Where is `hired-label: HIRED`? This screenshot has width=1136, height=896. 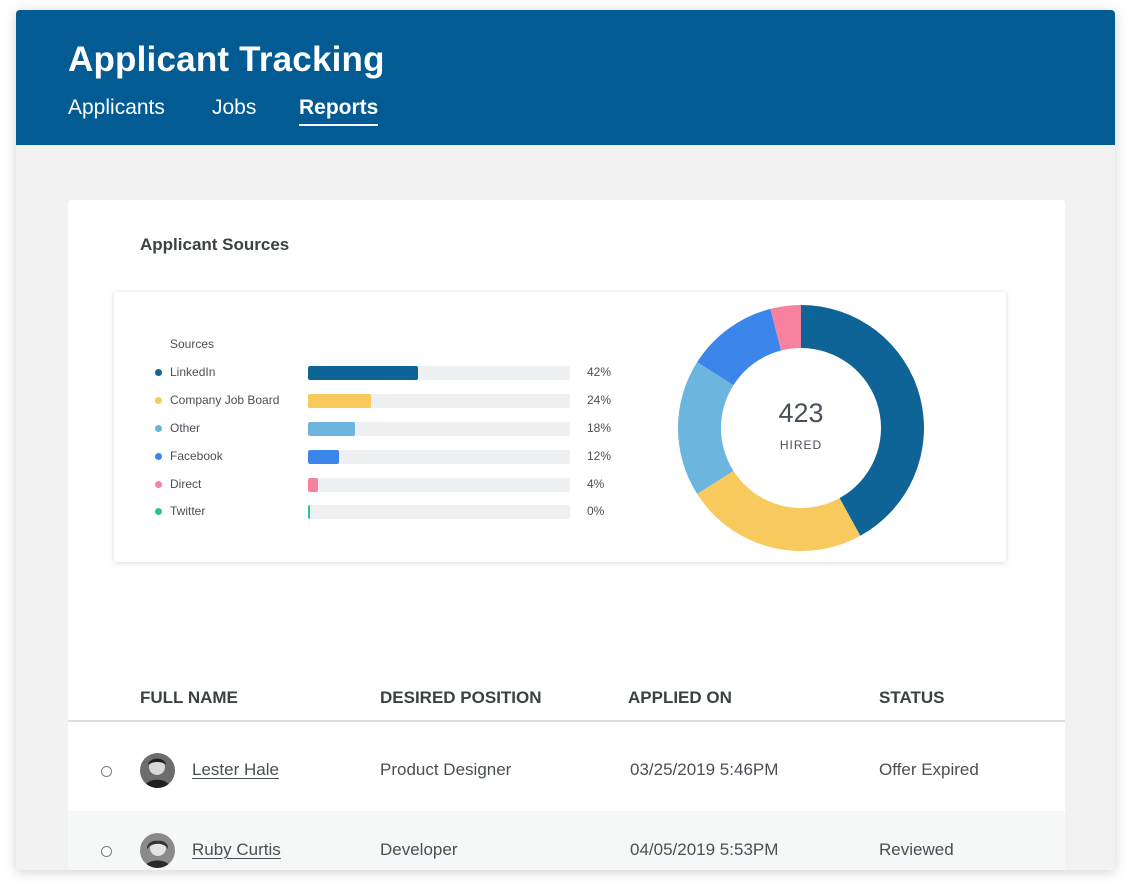 hired-label: HIRED is located at coordinates (801, 445).